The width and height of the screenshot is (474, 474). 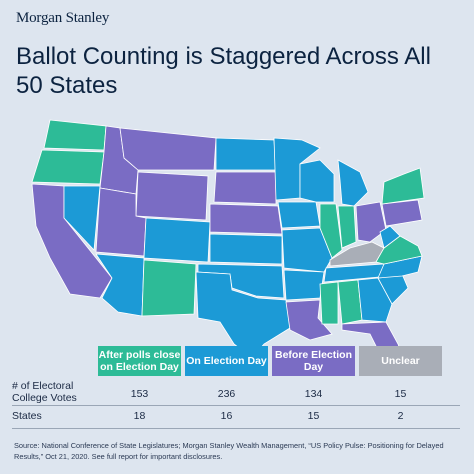 I want to click on state-north-dakota, so click(x=246, y=154).